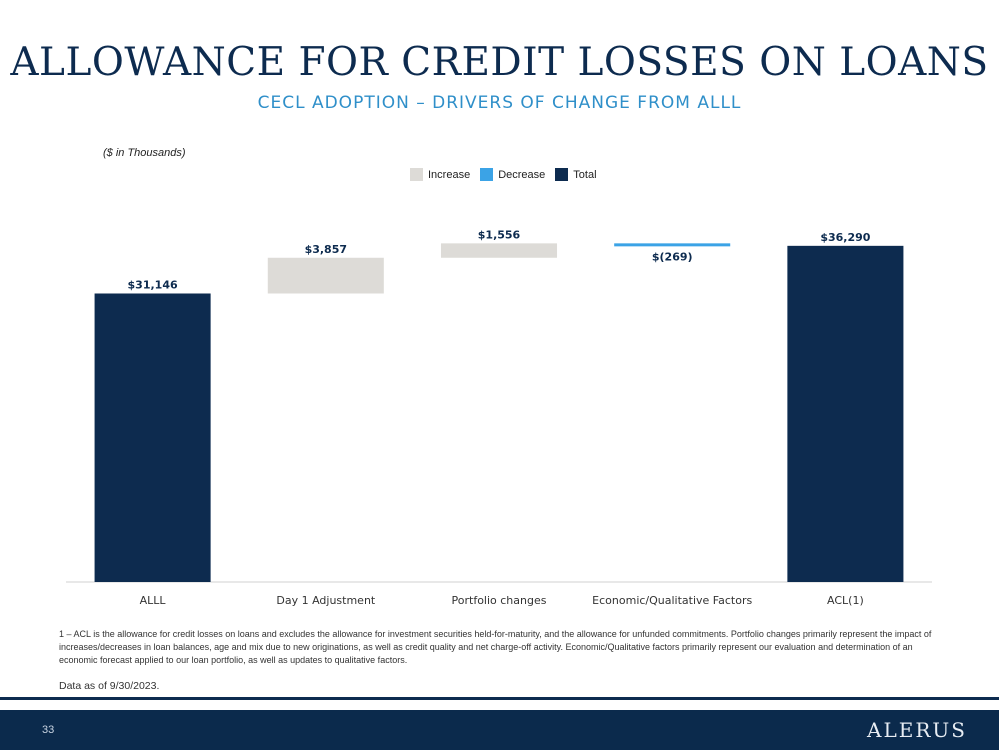 The height and width of the screenshot is (750, 999). What do you see at coordinates (845, 600) in the screenshot?
I see `x-tick-label-5: ACL(1)` at bounding box center [845, 600].